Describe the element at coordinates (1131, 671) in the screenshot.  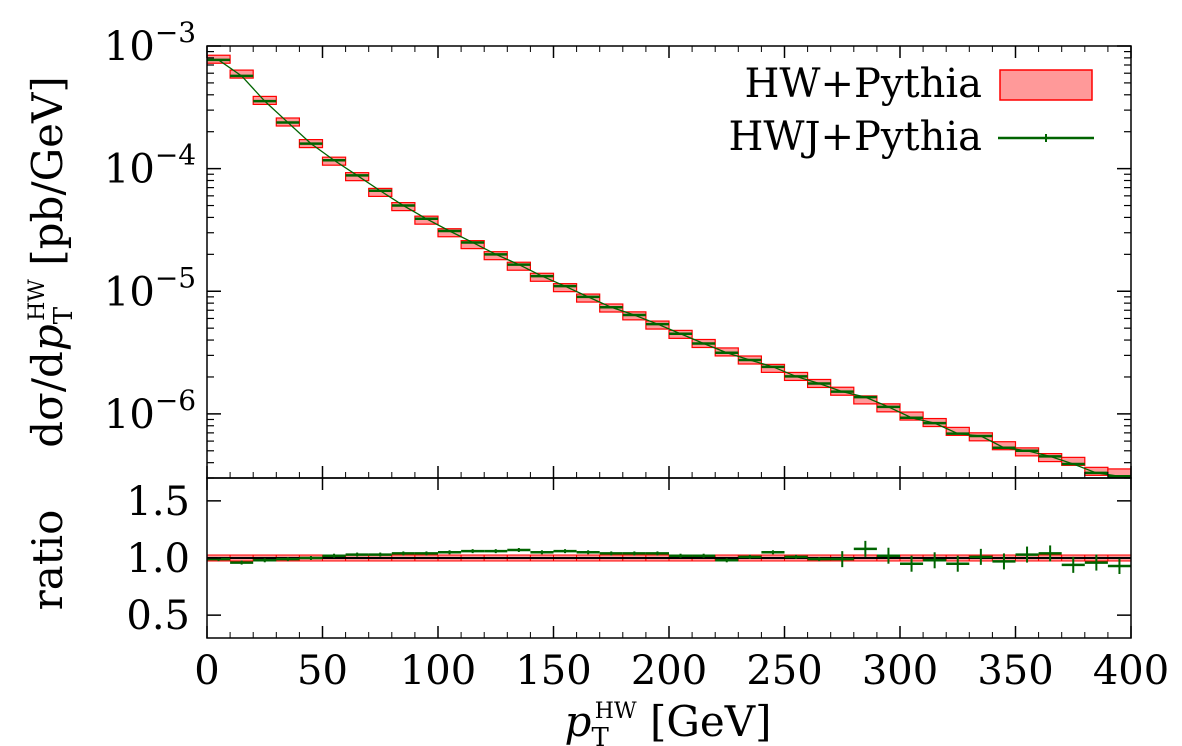
I see `x-tick-label: 400` at that location.